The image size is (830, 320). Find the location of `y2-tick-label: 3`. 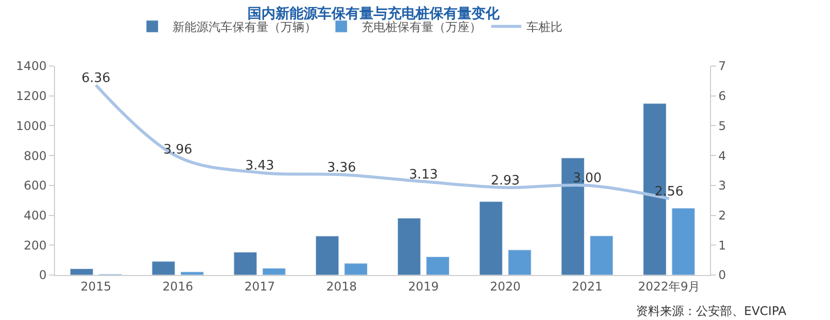

y2-tick-label: 3 is located at coordinates (722, 185).